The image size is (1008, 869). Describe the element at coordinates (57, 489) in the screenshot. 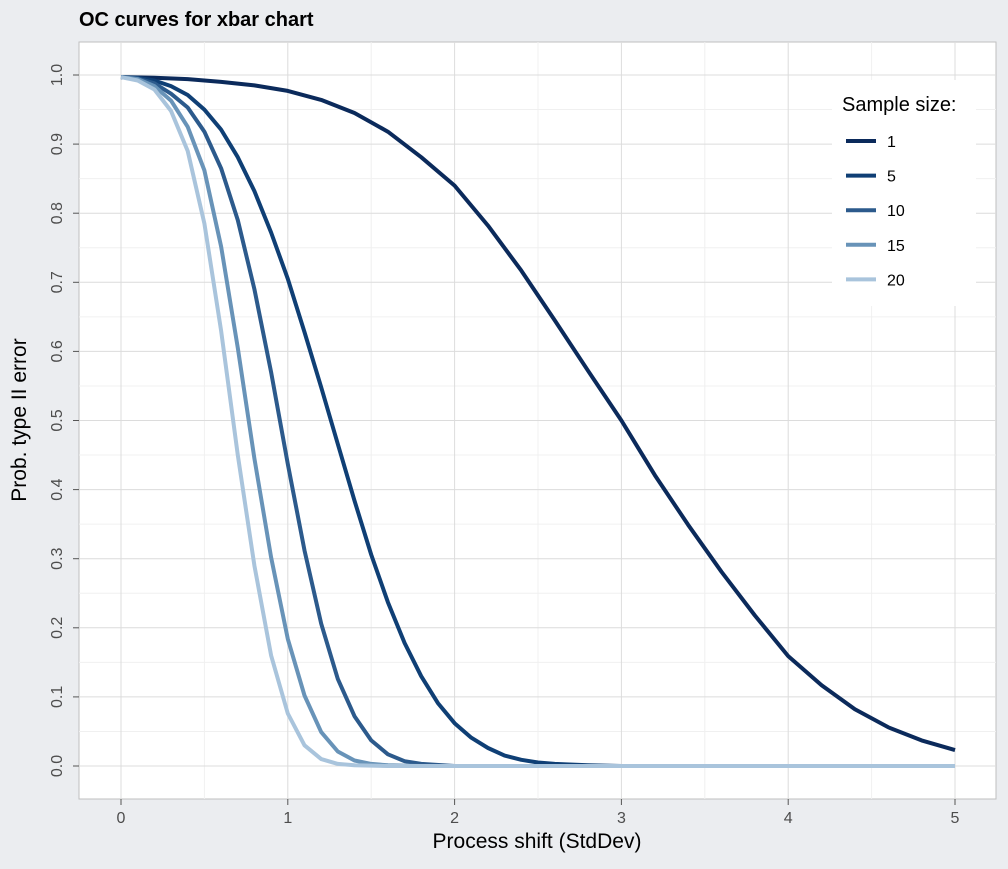

I see `y-tick-label: 0.4` at that location.